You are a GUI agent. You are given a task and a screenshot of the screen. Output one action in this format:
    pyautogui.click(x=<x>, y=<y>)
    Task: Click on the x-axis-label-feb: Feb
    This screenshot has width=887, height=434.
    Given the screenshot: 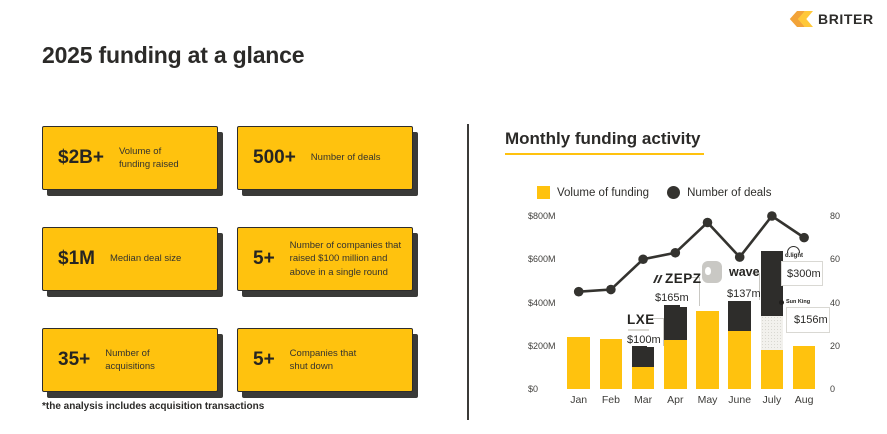 What is the action you would take?
    pyautogui.click(x=610, y=400)
    